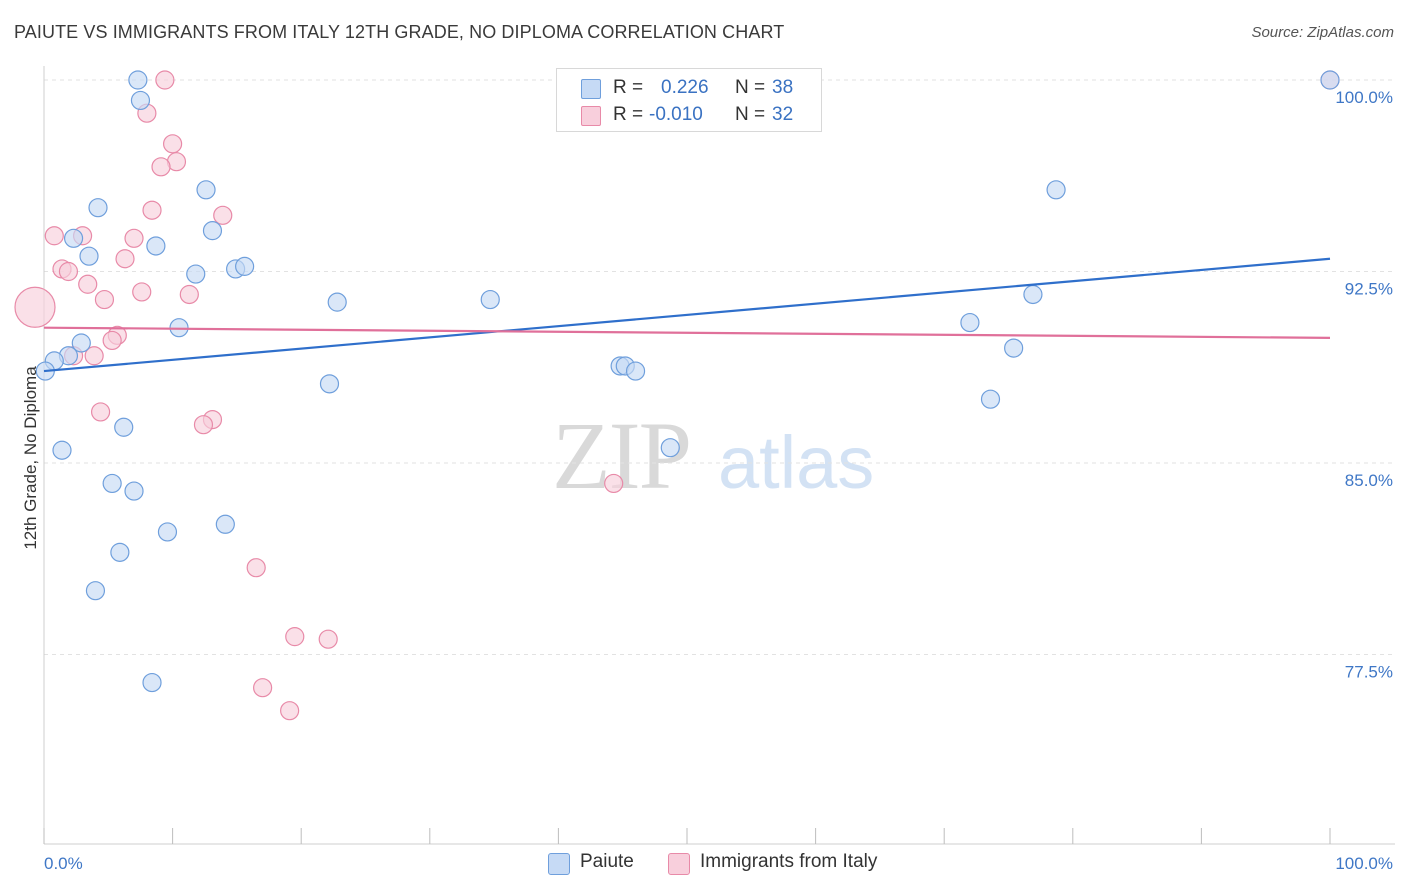 This screenshot has height=892, width=1406. Describe the element at coordinates (591, 116) in the screenshot. I see `italy-swatch` at that location.